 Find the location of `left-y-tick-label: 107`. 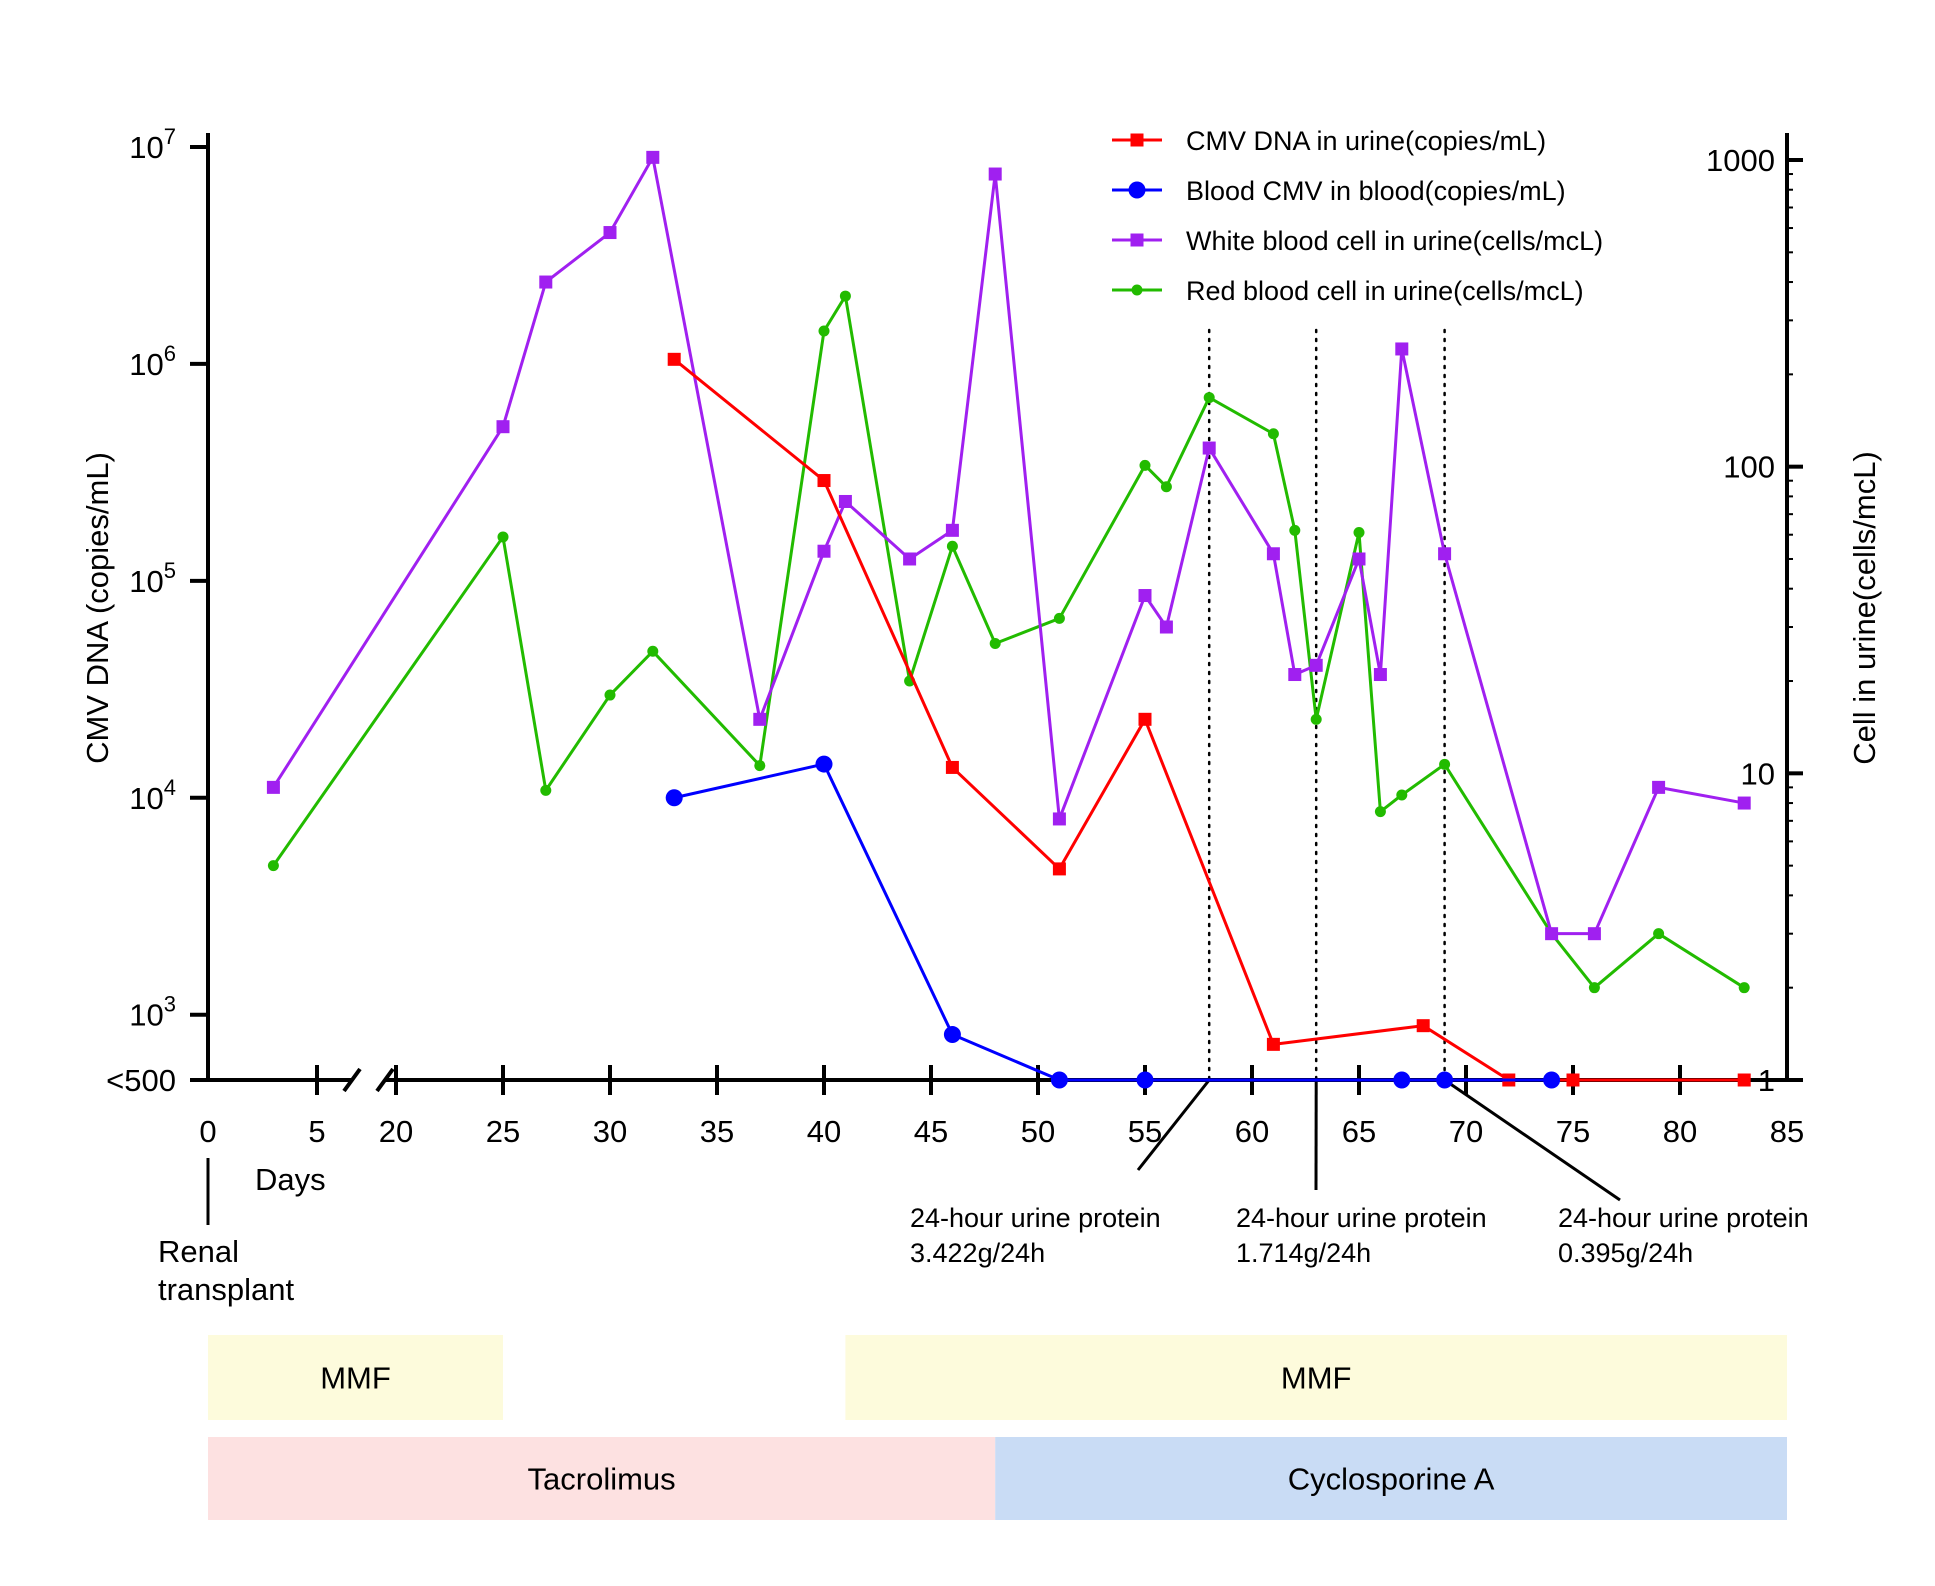

left-y-tick-label: 107 is located at coordinates (152, 144).